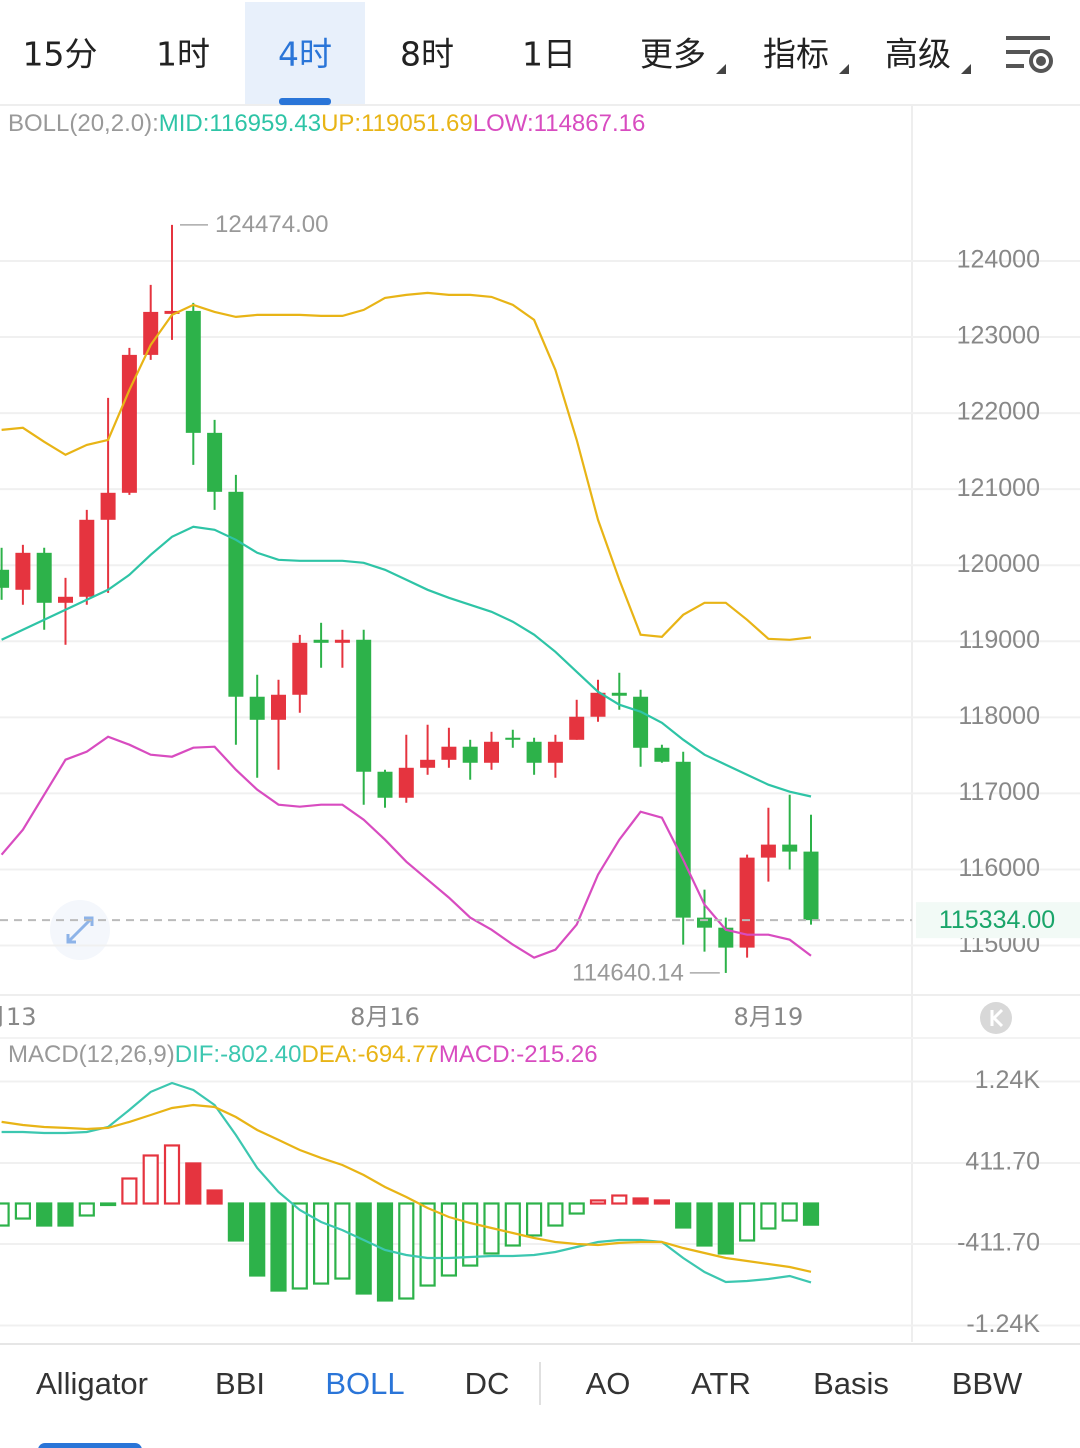 This screenshot has width=1080, height=1448. Describe the element at coordinates (364, 1383) in the screenshot. I see `indicator-tab: BOLL` at that location.